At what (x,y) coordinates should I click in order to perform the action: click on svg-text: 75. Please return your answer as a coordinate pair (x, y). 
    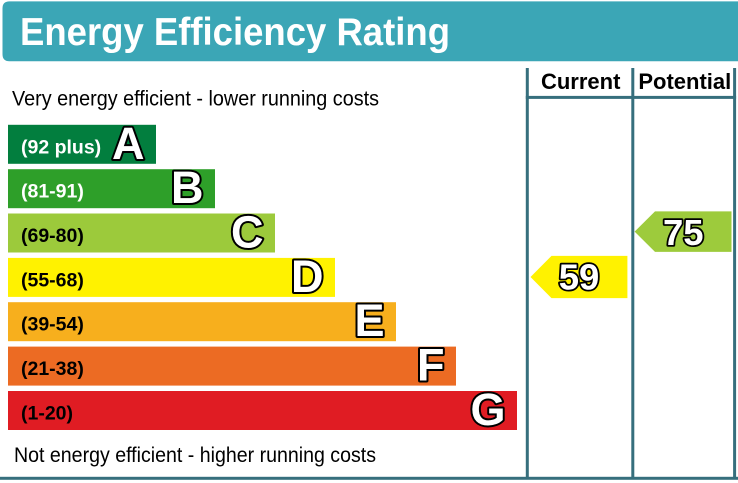
    Looking at the image, I should click on (683, 232).